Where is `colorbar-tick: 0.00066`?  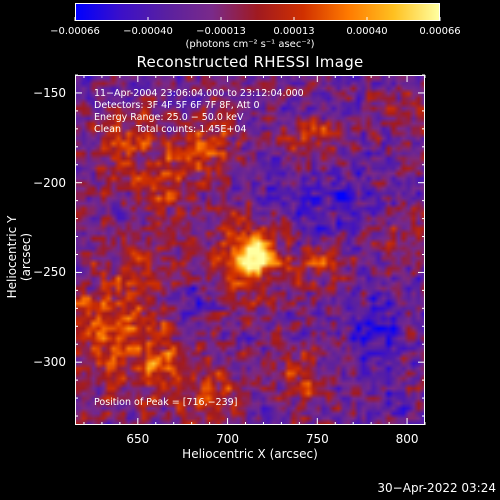
colorbar-tick: 0.00066 is located at coordinates (440, 31).